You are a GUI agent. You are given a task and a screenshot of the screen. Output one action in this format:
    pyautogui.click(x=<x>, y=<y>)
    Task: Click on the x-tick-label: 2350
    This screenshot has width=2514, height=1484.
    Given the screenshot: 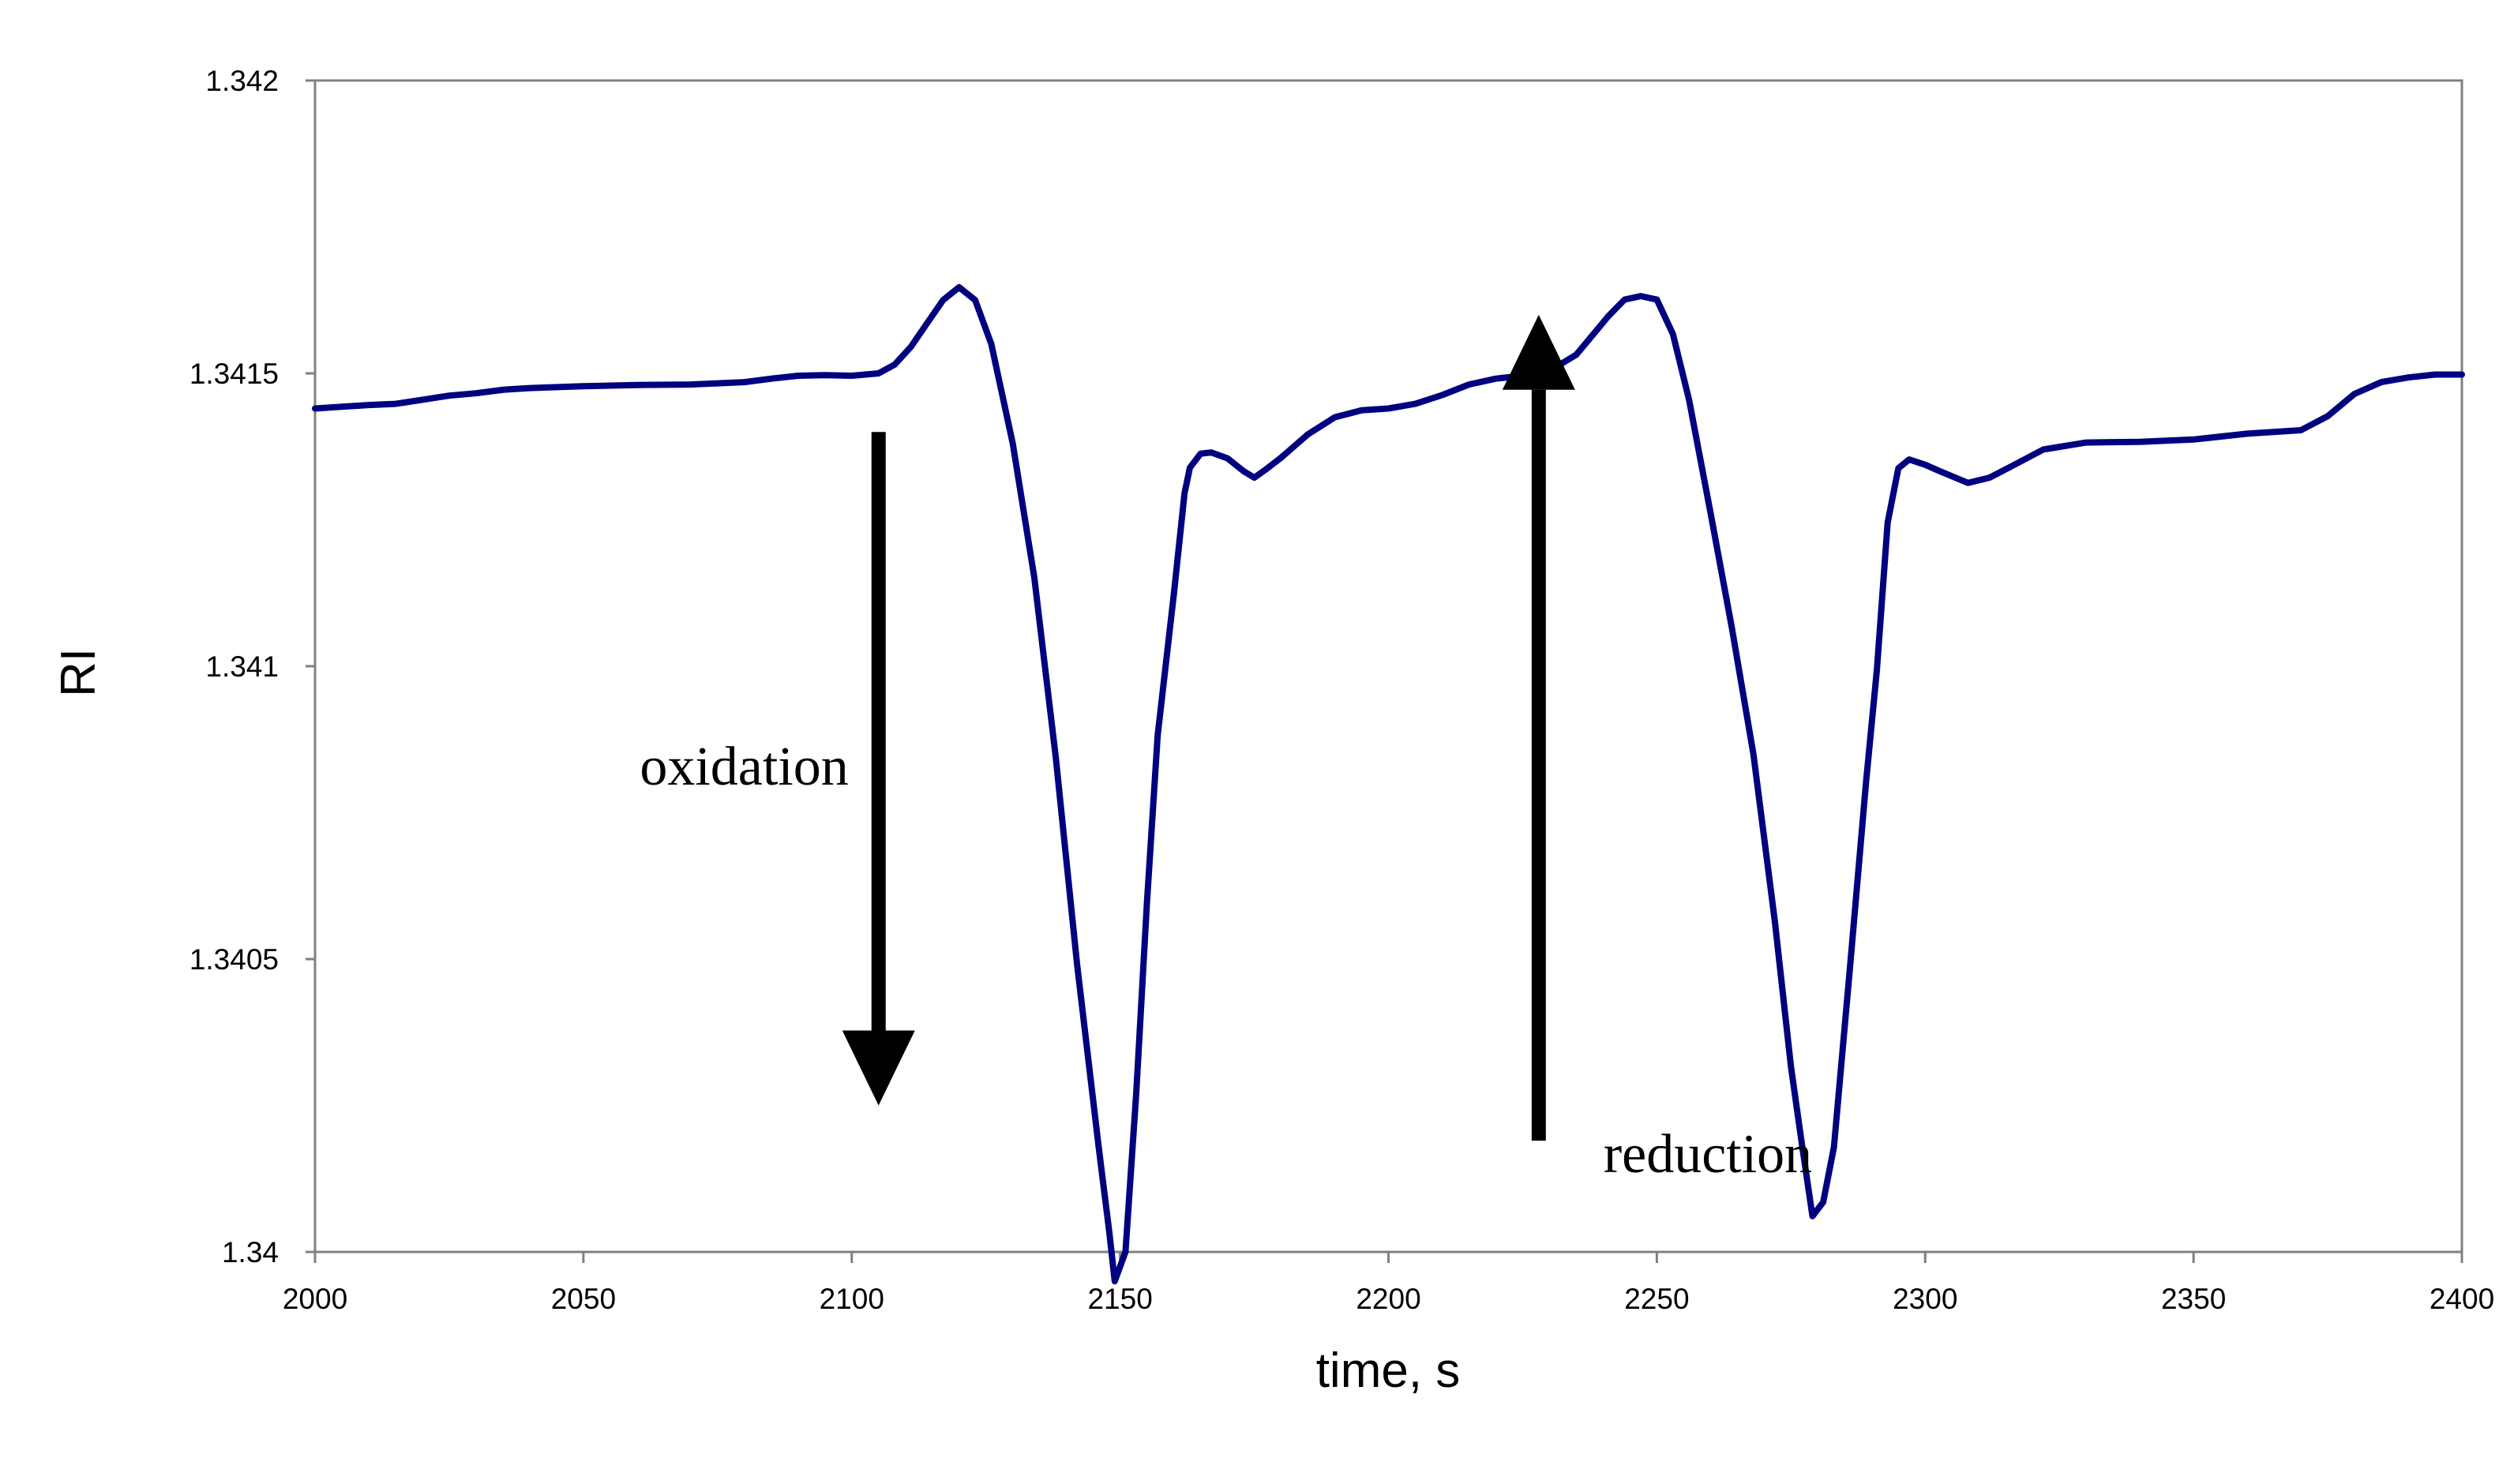 What is the action you would take?
    pyautogui.click(x=2193, y=1299)
    